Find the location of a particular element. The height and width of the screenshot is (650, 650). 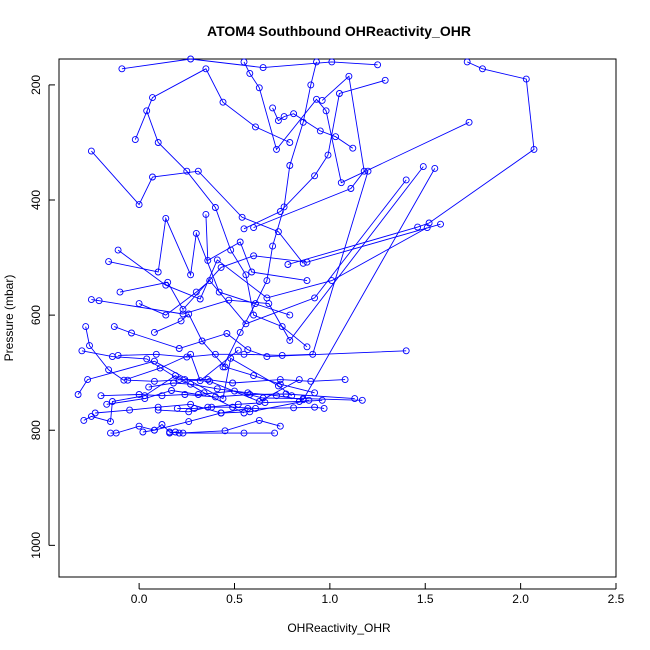

y-tick-label: 400 is located at coordinates (36, 200).